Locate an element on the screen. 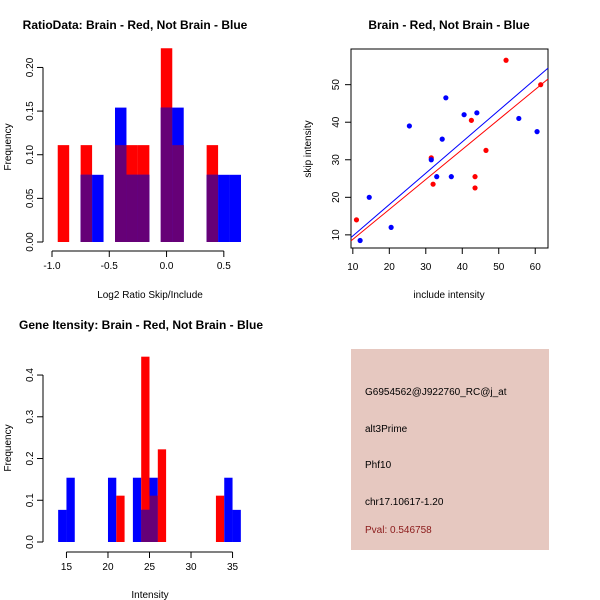  scatter-y-tick-label: 20 is located at coordinates (336, 197).